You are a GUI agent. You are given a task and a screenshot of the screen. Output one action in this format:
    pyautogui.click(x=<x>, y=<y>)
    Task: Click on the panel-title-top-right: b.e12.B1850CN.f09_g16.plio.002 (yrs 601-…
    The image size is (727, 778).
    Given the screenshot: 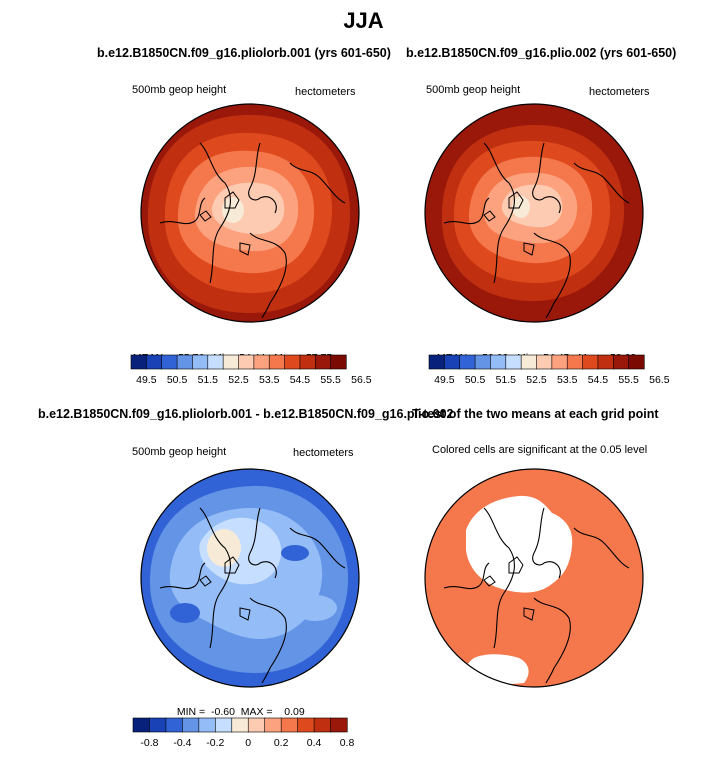 What is the action you would take?
    pyautogui.click(x=541, y=53)
    